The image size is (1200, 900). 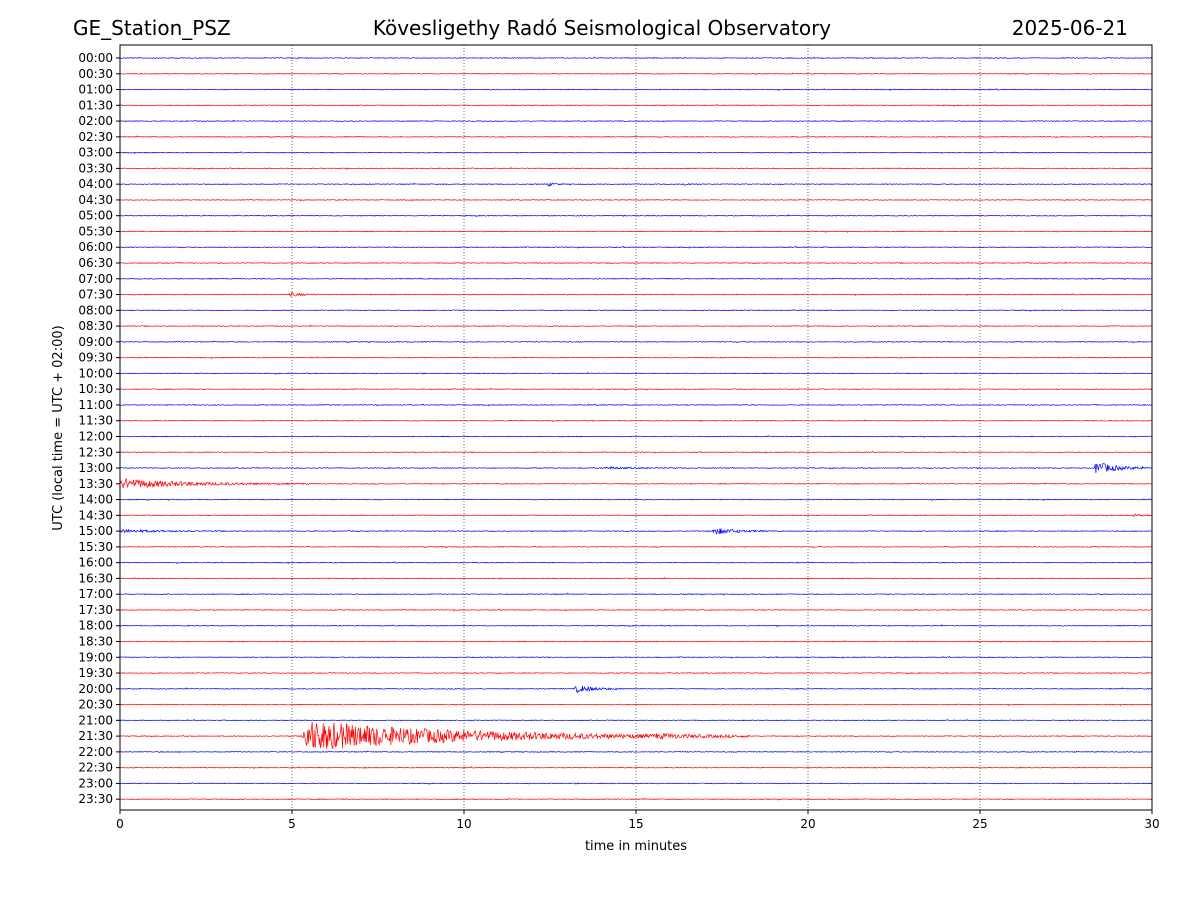 I want to click on y-tick-label: 20:00, so click(x=95, y=689).